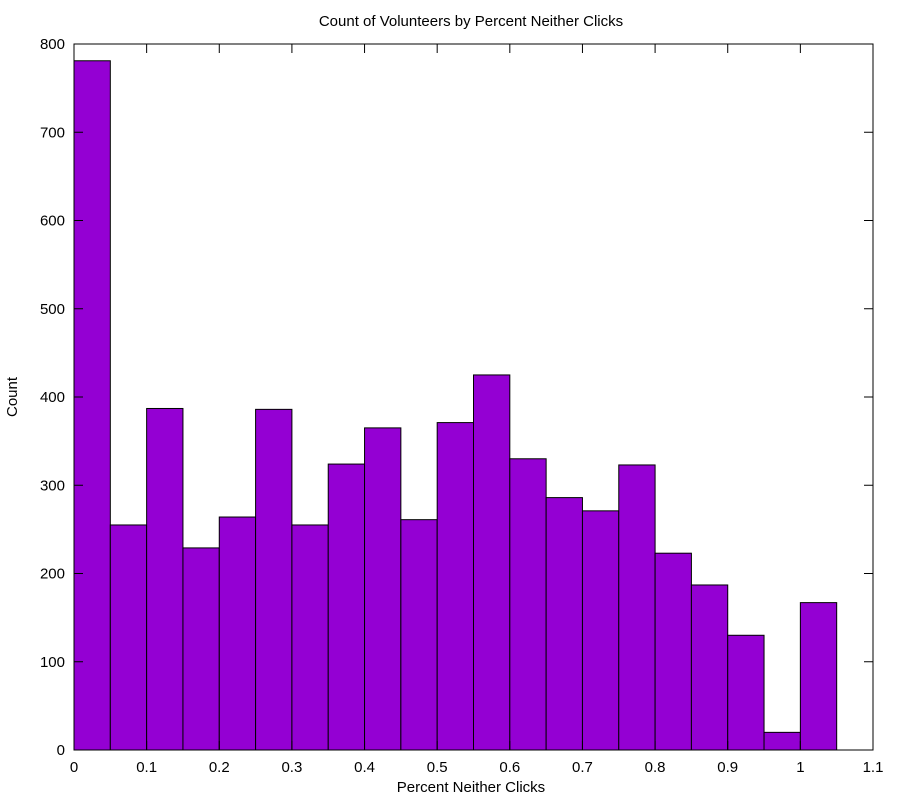 This screenshot has width=900, height=800. What do you see at coordinates (52, 485) in the screenshot?
I see `y-tick-label-3: 300` at bounding box center [52, 485].